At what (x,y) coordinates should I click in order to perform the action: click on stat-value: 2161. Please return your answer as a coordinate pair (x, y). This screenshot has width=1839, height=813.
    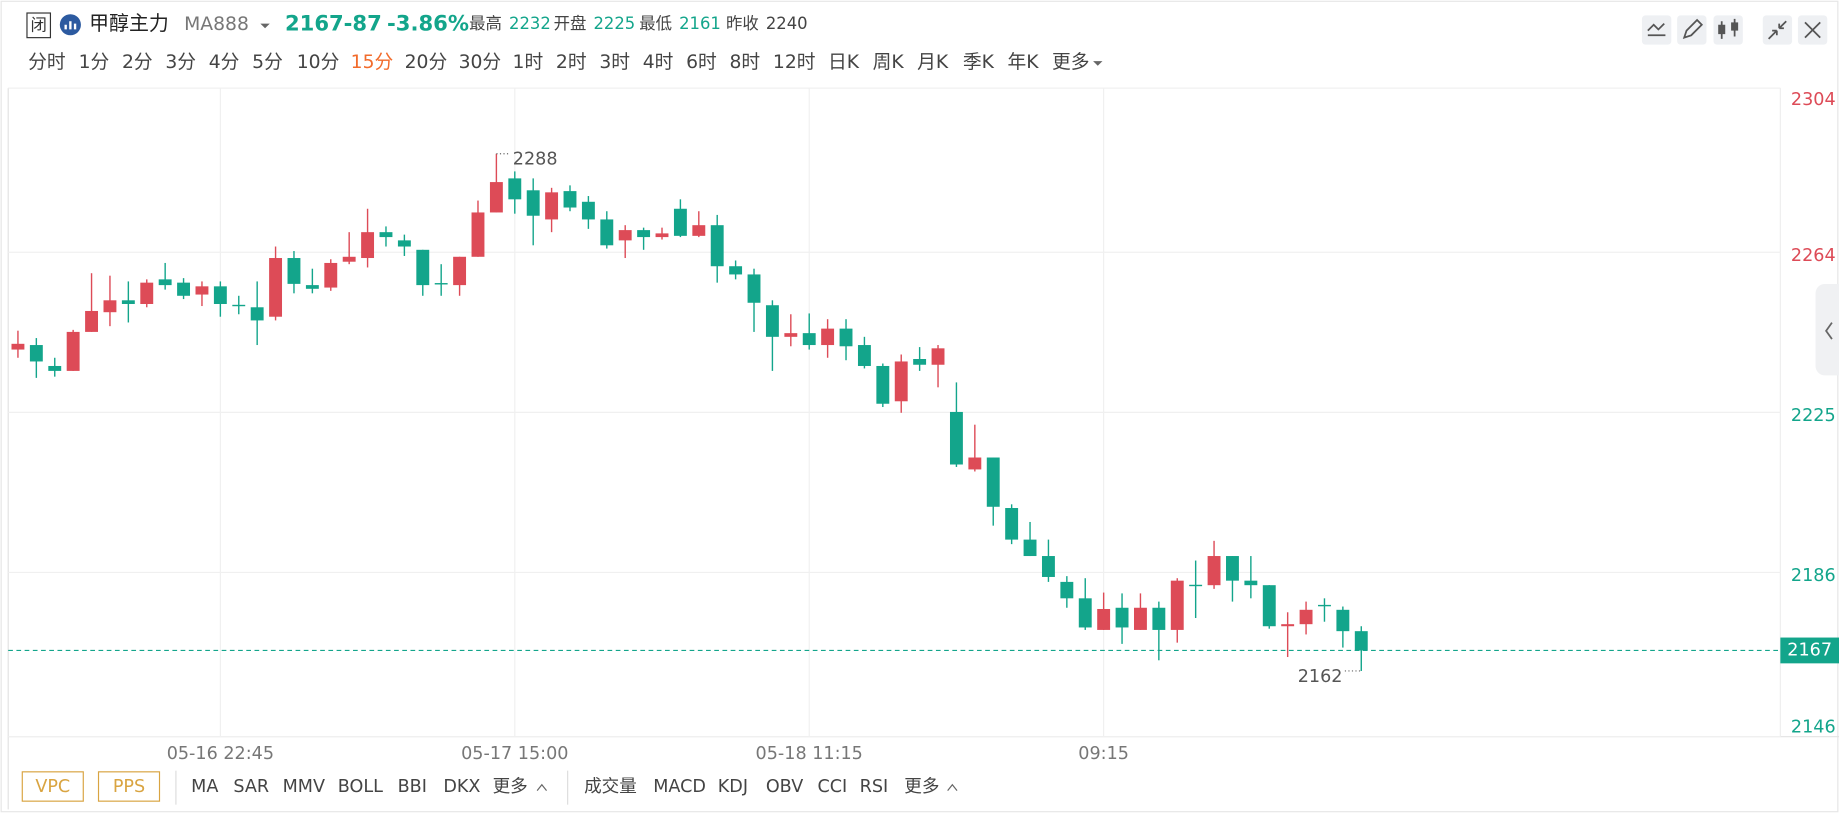
    Looking at the image, I should click on (700, 23).